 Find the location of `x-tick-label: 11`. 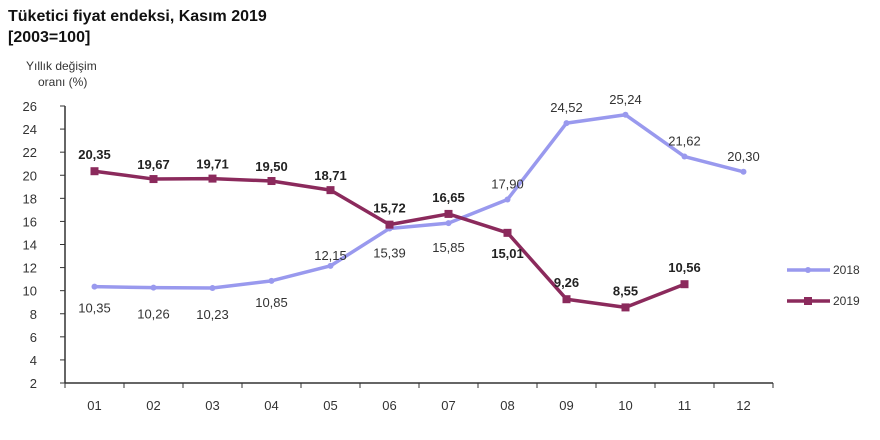

x-tick-label: 11 is located at coordinates (685, 405).